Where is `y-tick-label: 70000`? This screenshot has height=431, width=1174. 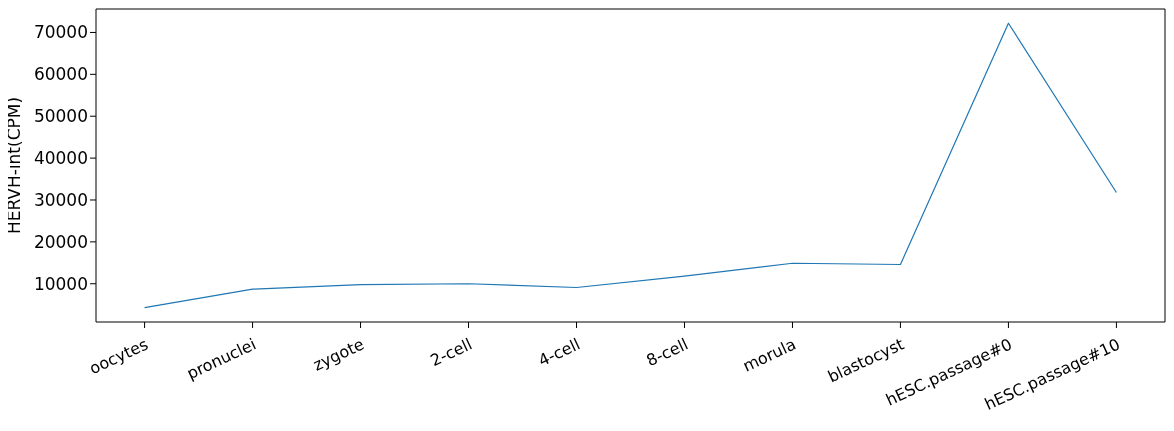
y-tick-label: 70000 is located at coordinates (60, 32).